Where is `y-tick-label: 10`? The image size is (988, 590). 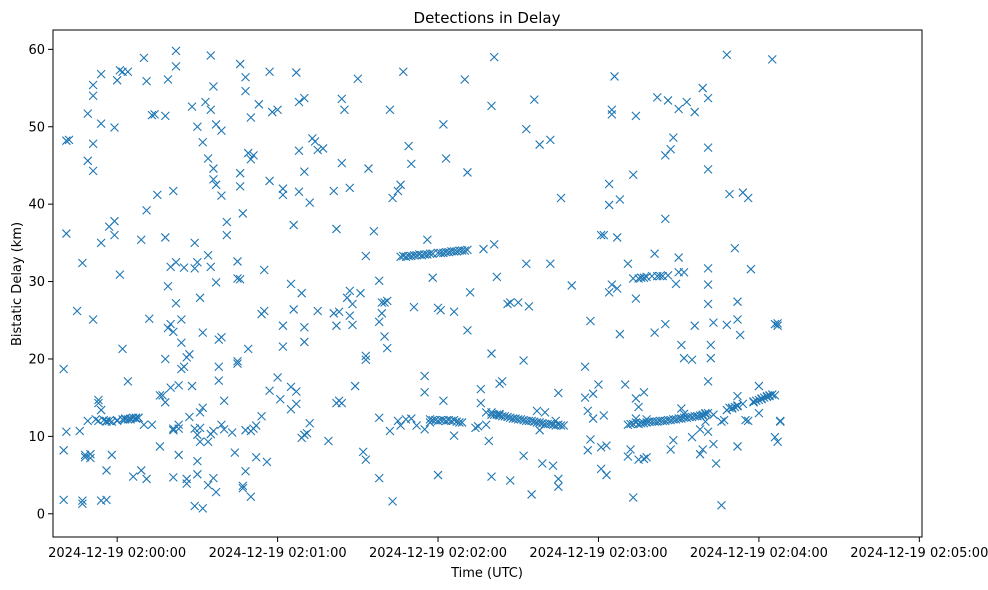
y-tick-label: 10 is located at coordinates (36, 437).